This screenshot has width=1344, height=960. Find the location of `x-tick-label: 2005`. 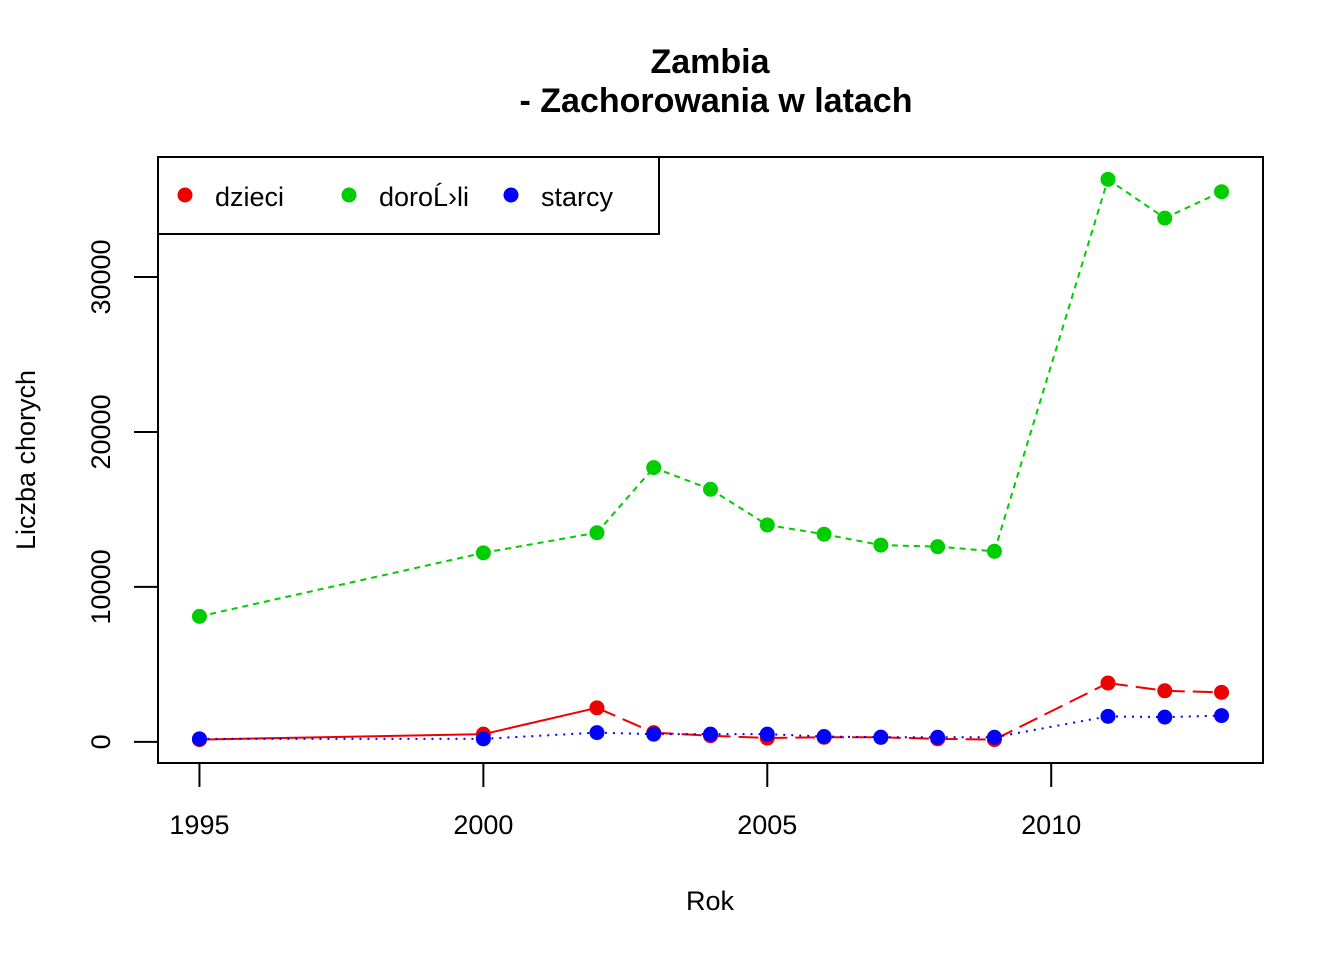

x-tick-label: 2005 is located at coordinates (767, 825).